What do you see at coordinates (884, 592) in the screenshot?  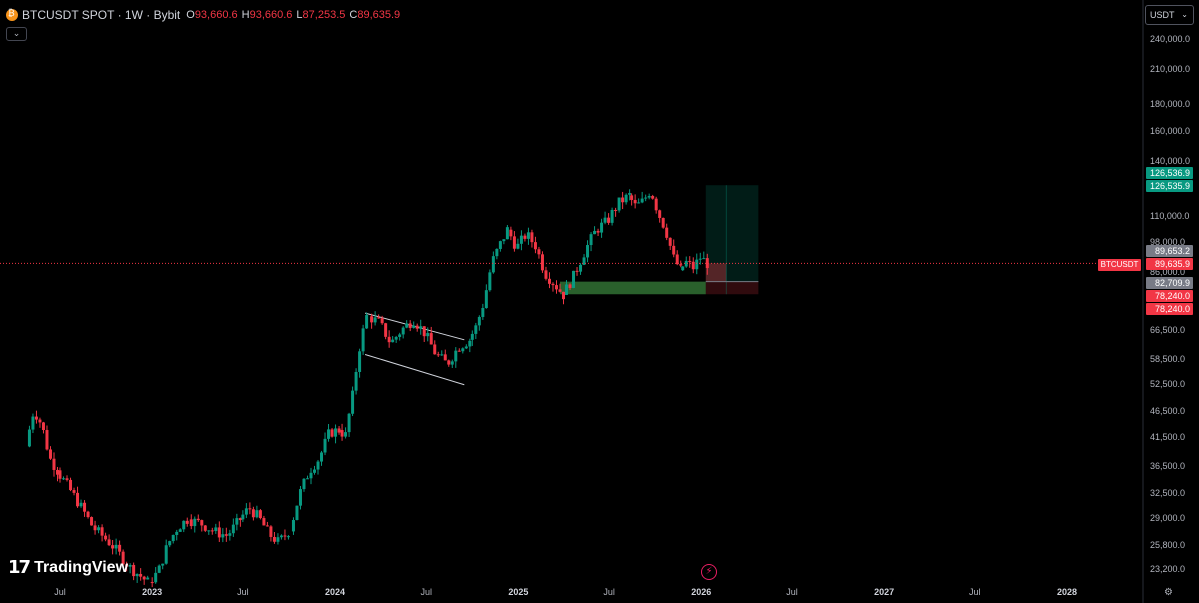 I see `time-tick: 2027` at bounding box center [884, 592].